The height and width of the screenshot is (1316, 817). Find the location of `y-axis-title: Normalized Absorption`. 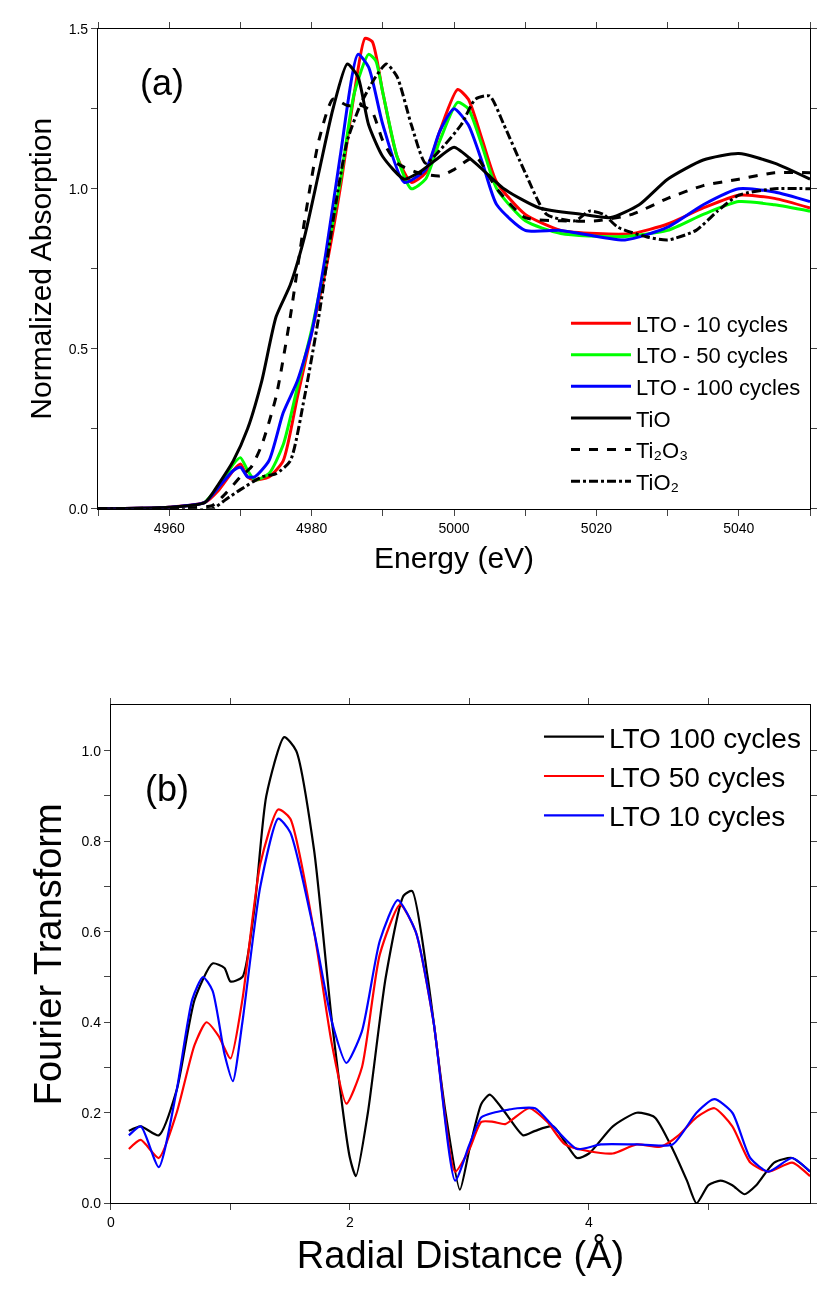

y-axis-title: Normalized Absorption is located at coordinates (40, 268).